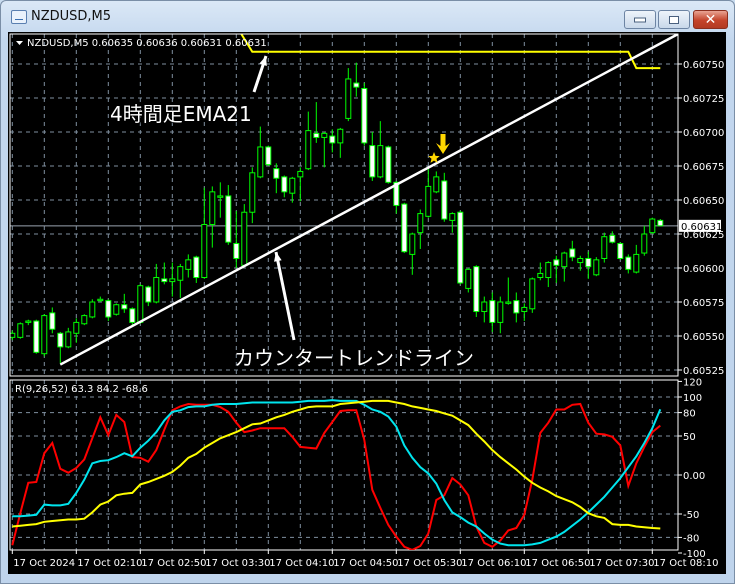  I want to click on indicator-level-label: -100, so click(694, 554).